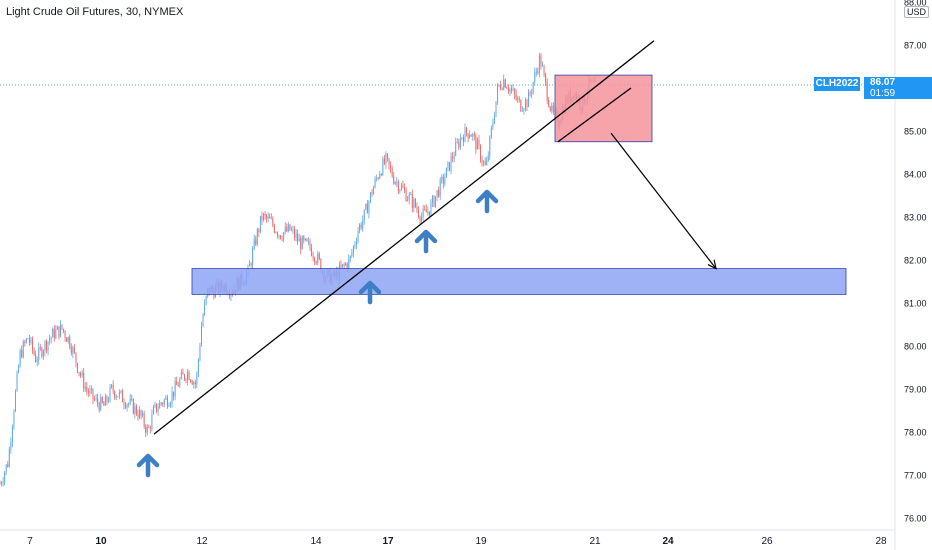  Describe the element at coordinates (916, 12) in the screenshot. I see `currency-label: USD` at that location.